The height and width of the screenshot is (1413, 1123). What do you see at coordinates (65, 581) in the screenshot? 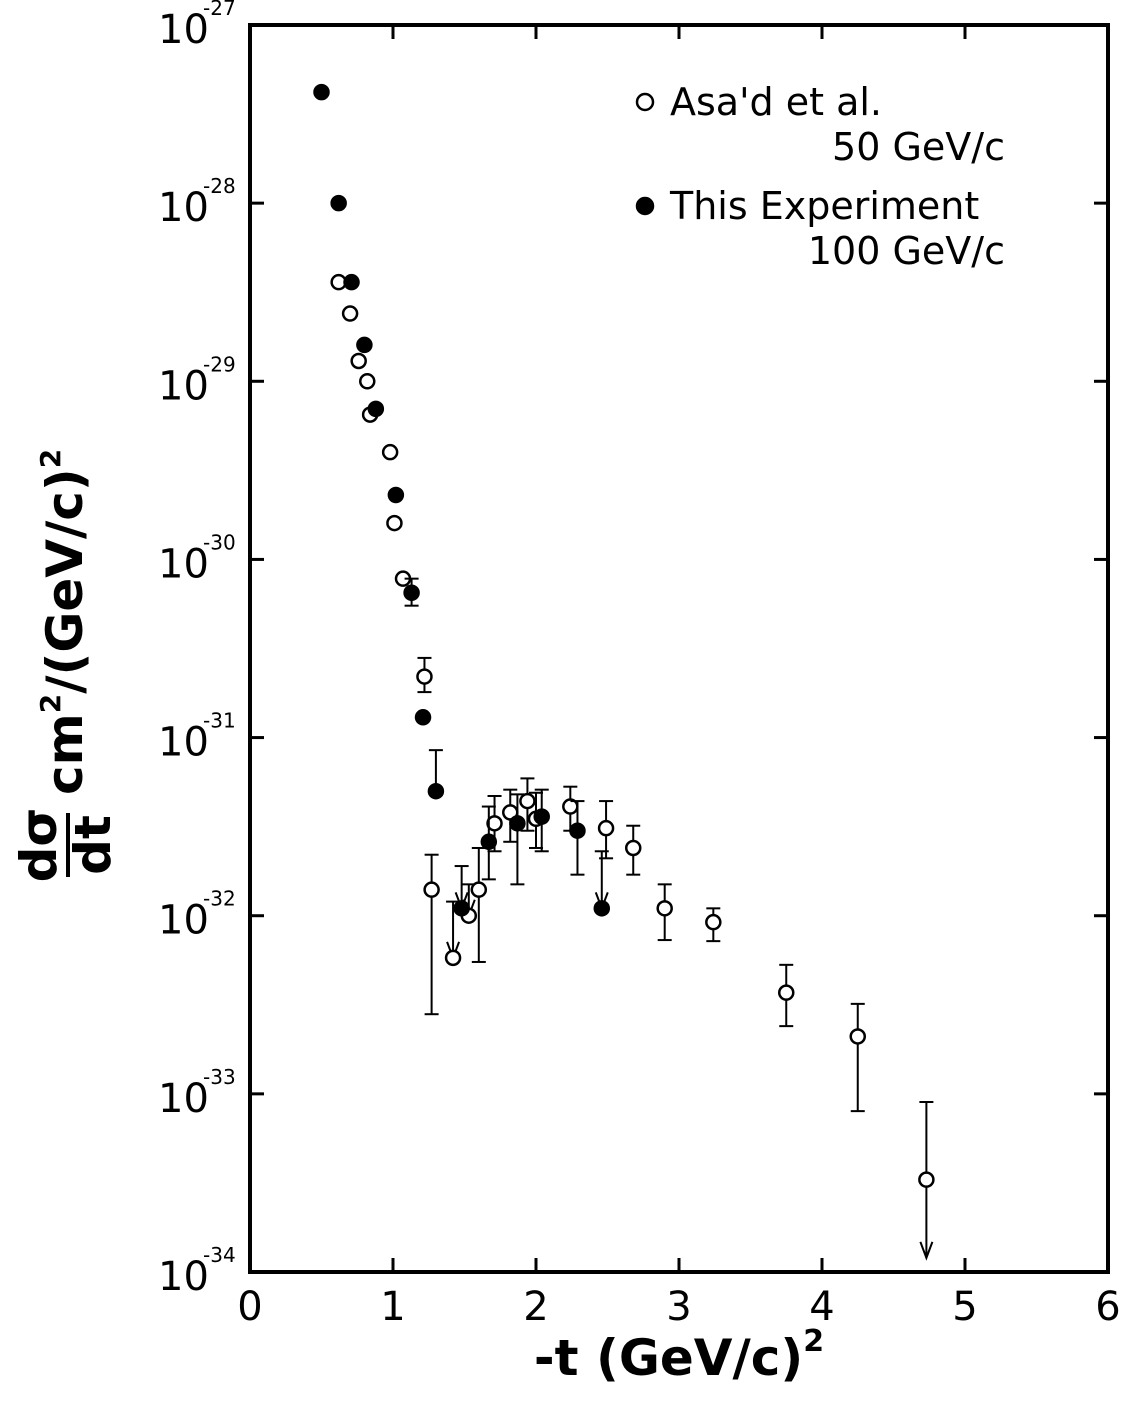
I see `y-title-text-mid: /(GeV/c)` at bounding box center [65, 581].